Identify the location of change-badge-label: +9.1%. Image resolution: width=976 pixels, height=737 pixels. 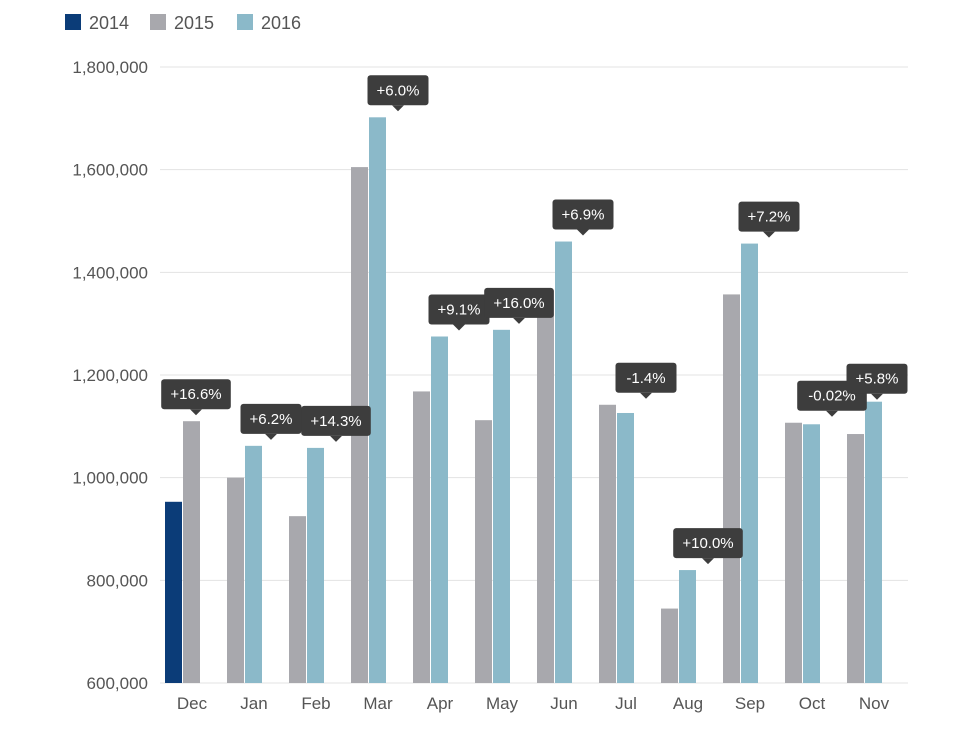
(459, 310).